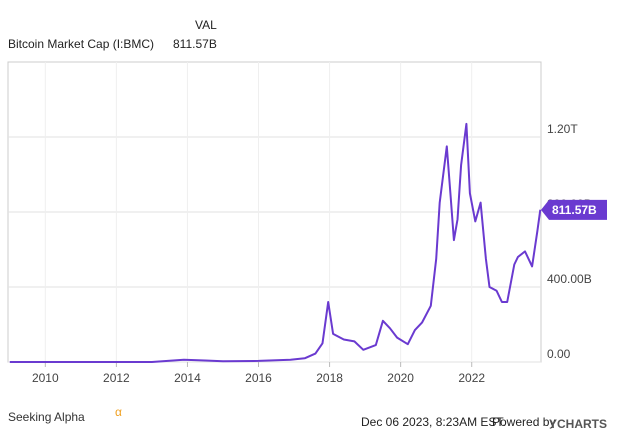  I want to click on column-header: VAL, so click(206, 25).